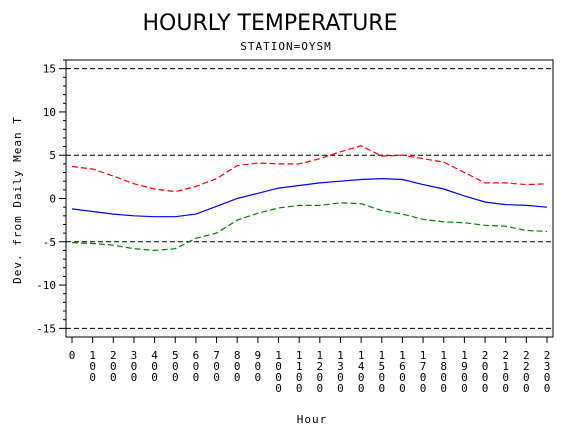  What do you see at coordinates (312, 419) in the screenshot?
I see `x-axis-label: Hour` at bounding box center [312, 419].